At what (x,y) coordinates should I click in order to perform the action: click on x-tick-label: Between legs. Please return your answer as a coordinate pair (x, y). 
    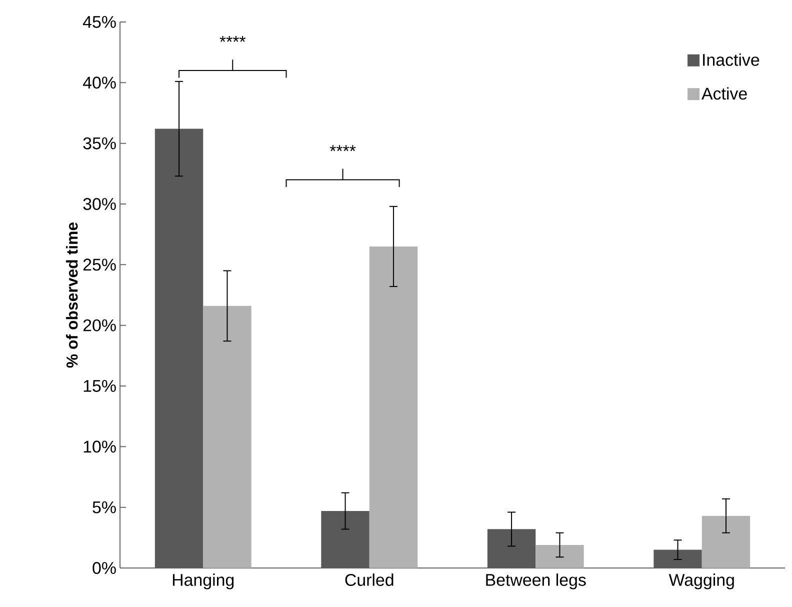
    Looking at the image, I should click on (536, 582).